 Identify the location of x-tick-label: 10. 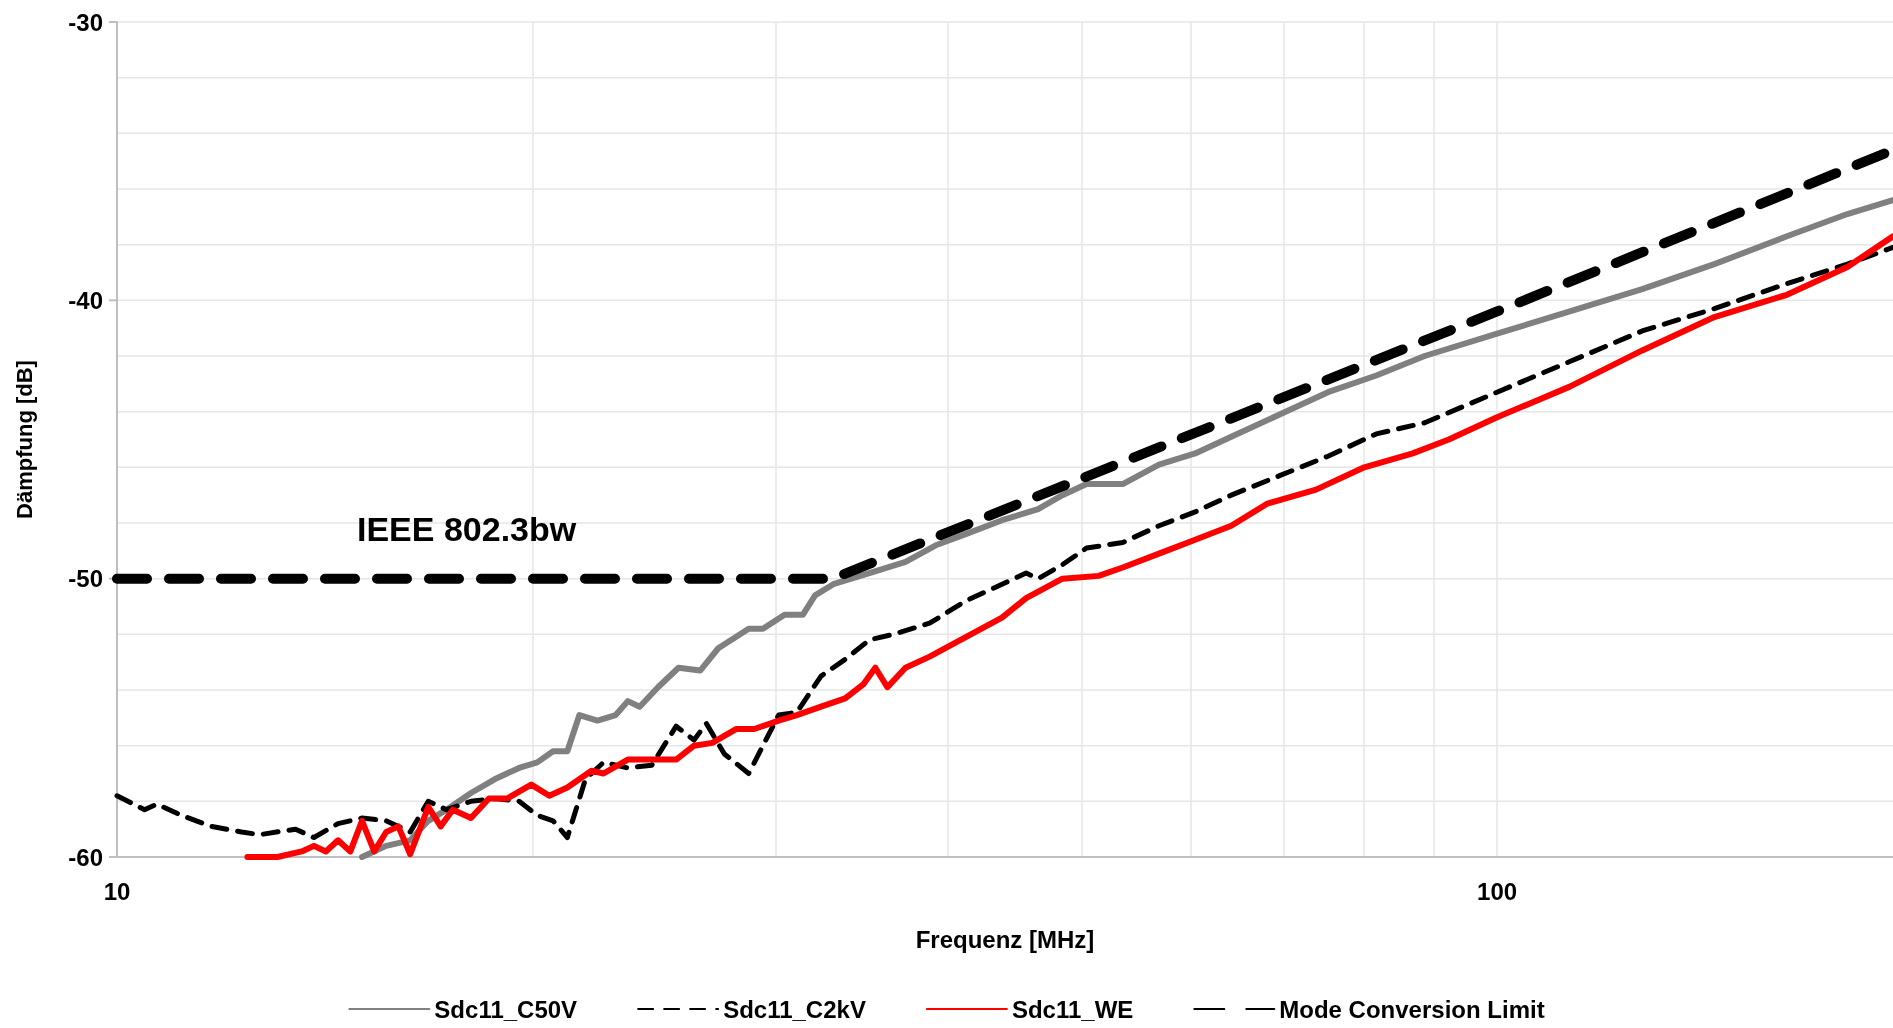
(117, 891).